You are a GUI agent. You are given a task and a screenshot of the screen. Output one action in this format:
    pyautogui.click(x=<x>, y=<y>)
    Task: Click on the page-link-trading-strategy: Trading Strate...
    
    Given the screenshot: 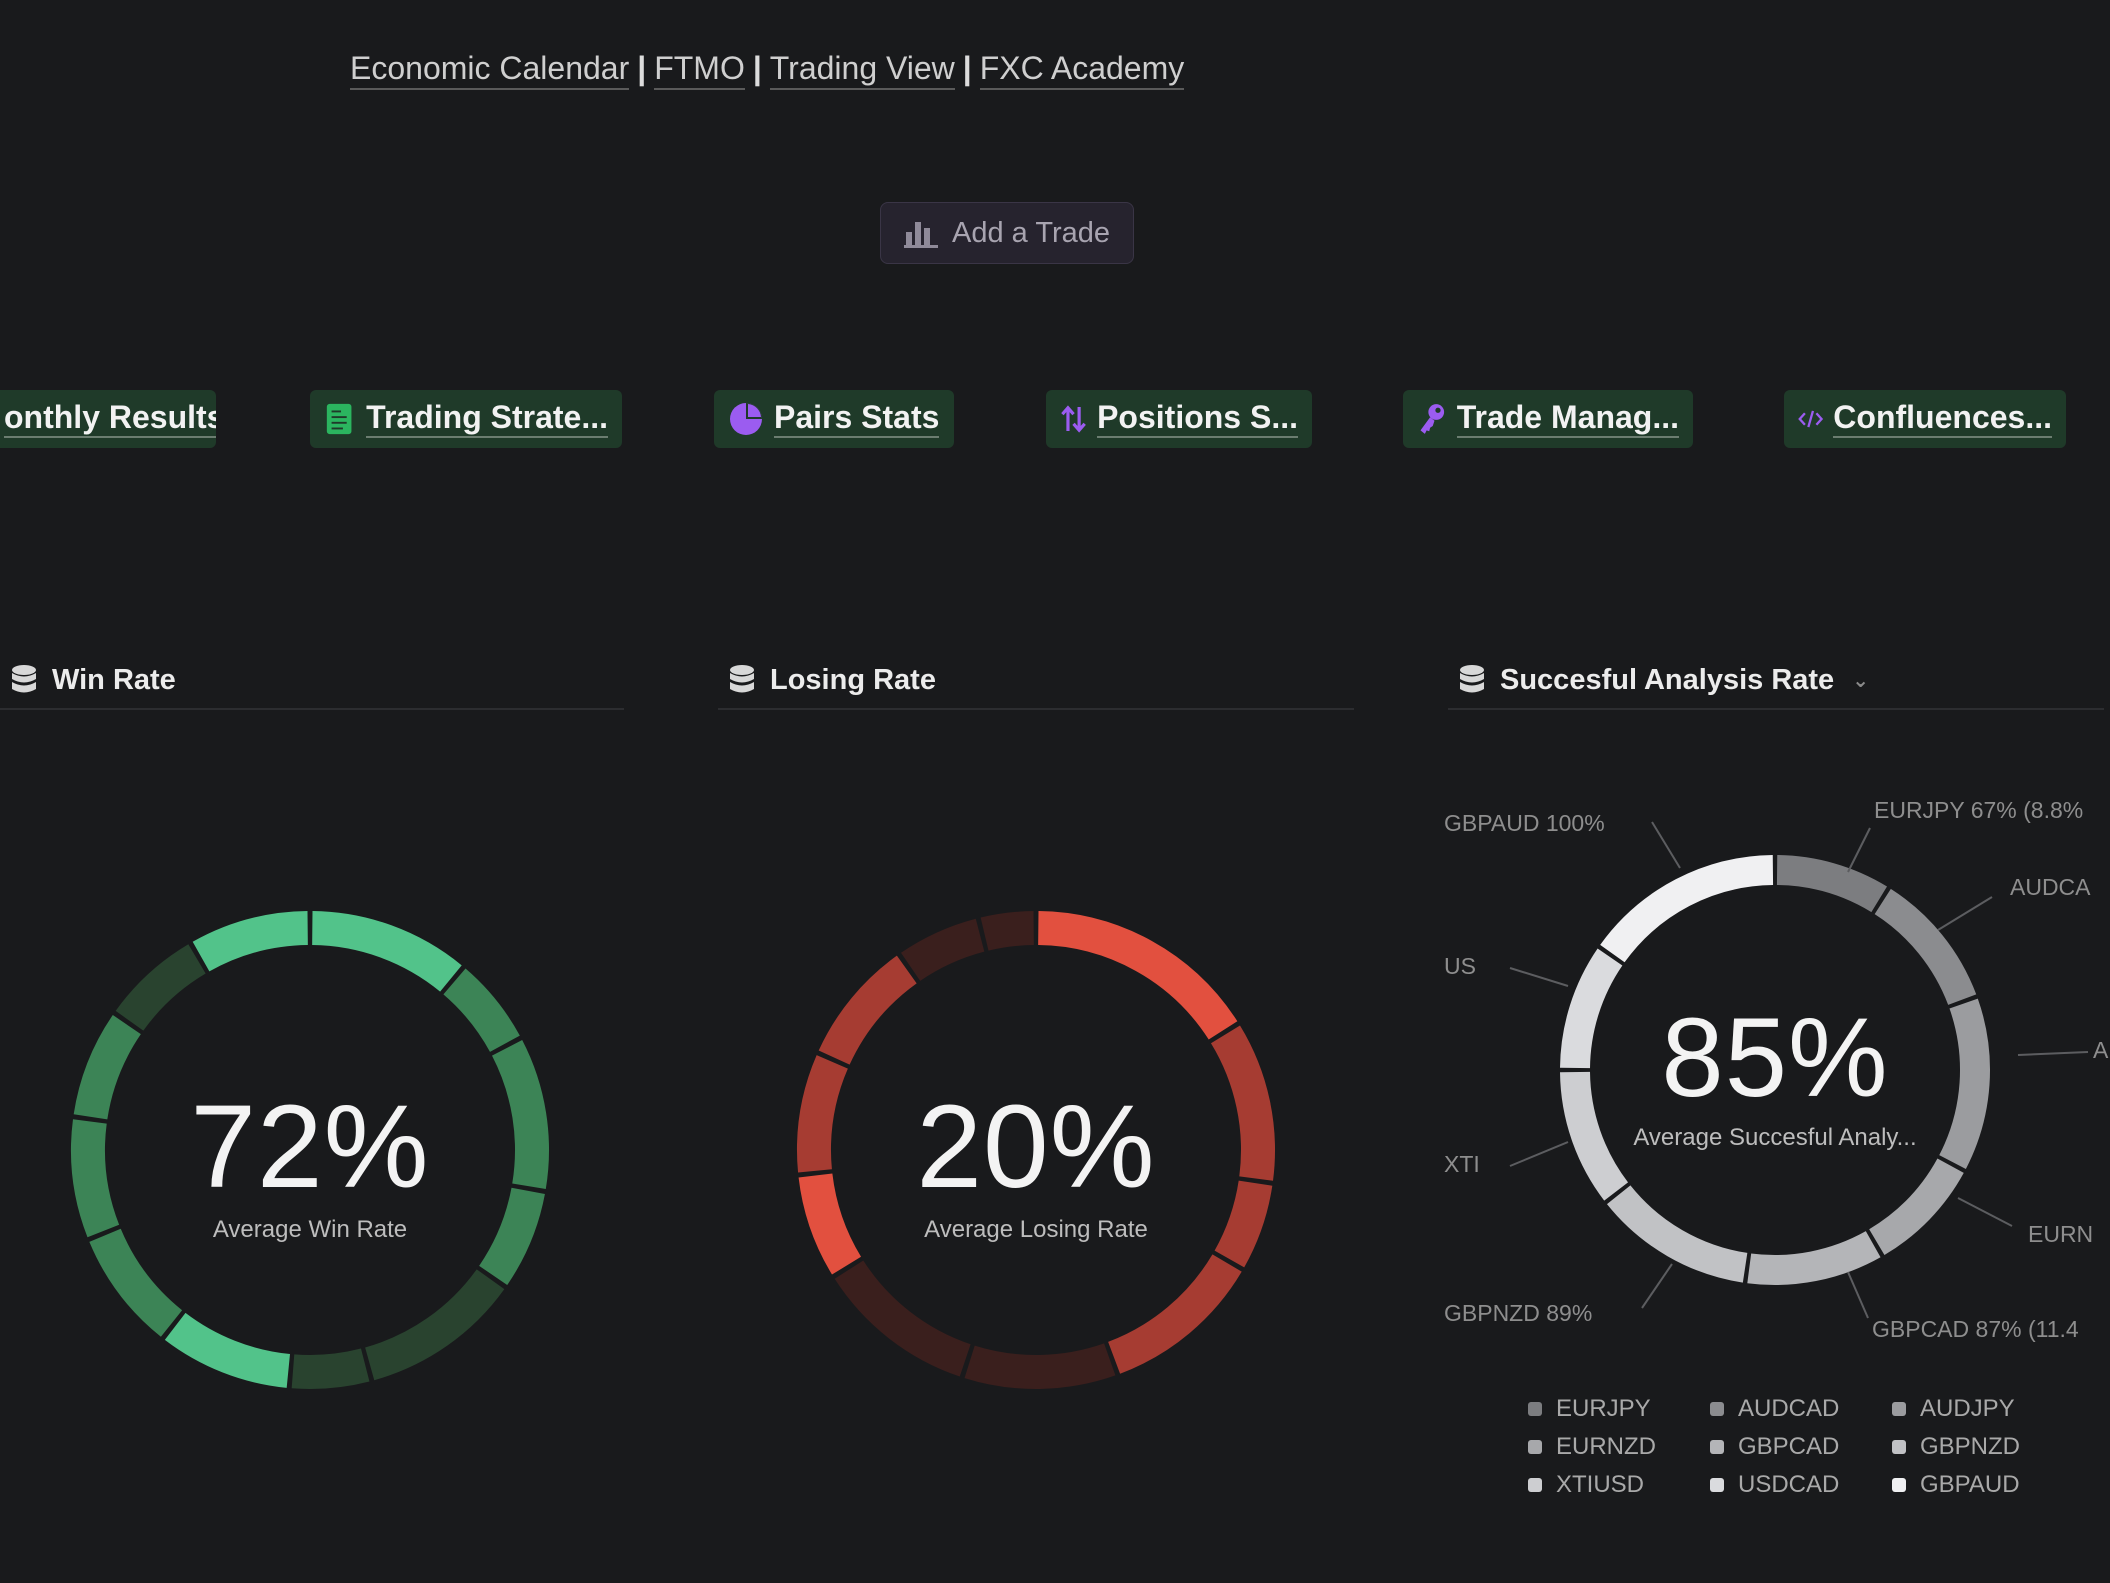 What is the action you would take?
    pyautogui.click(x=466, y=419)
    